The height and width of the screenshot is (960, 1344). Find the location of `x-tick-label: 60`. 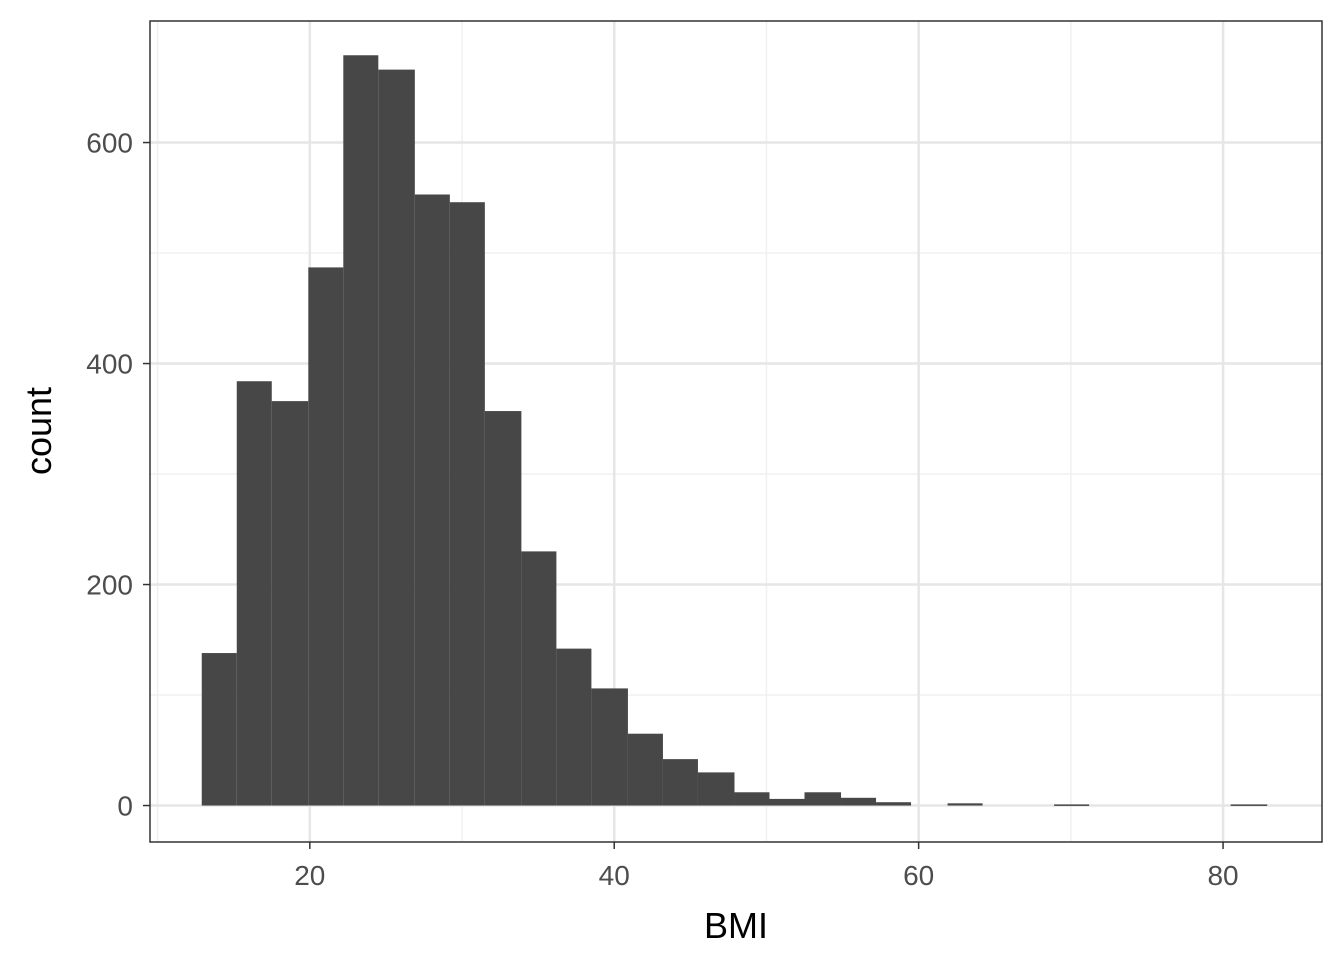

x-tick-label: 60 is located at coordinates (918, 875).